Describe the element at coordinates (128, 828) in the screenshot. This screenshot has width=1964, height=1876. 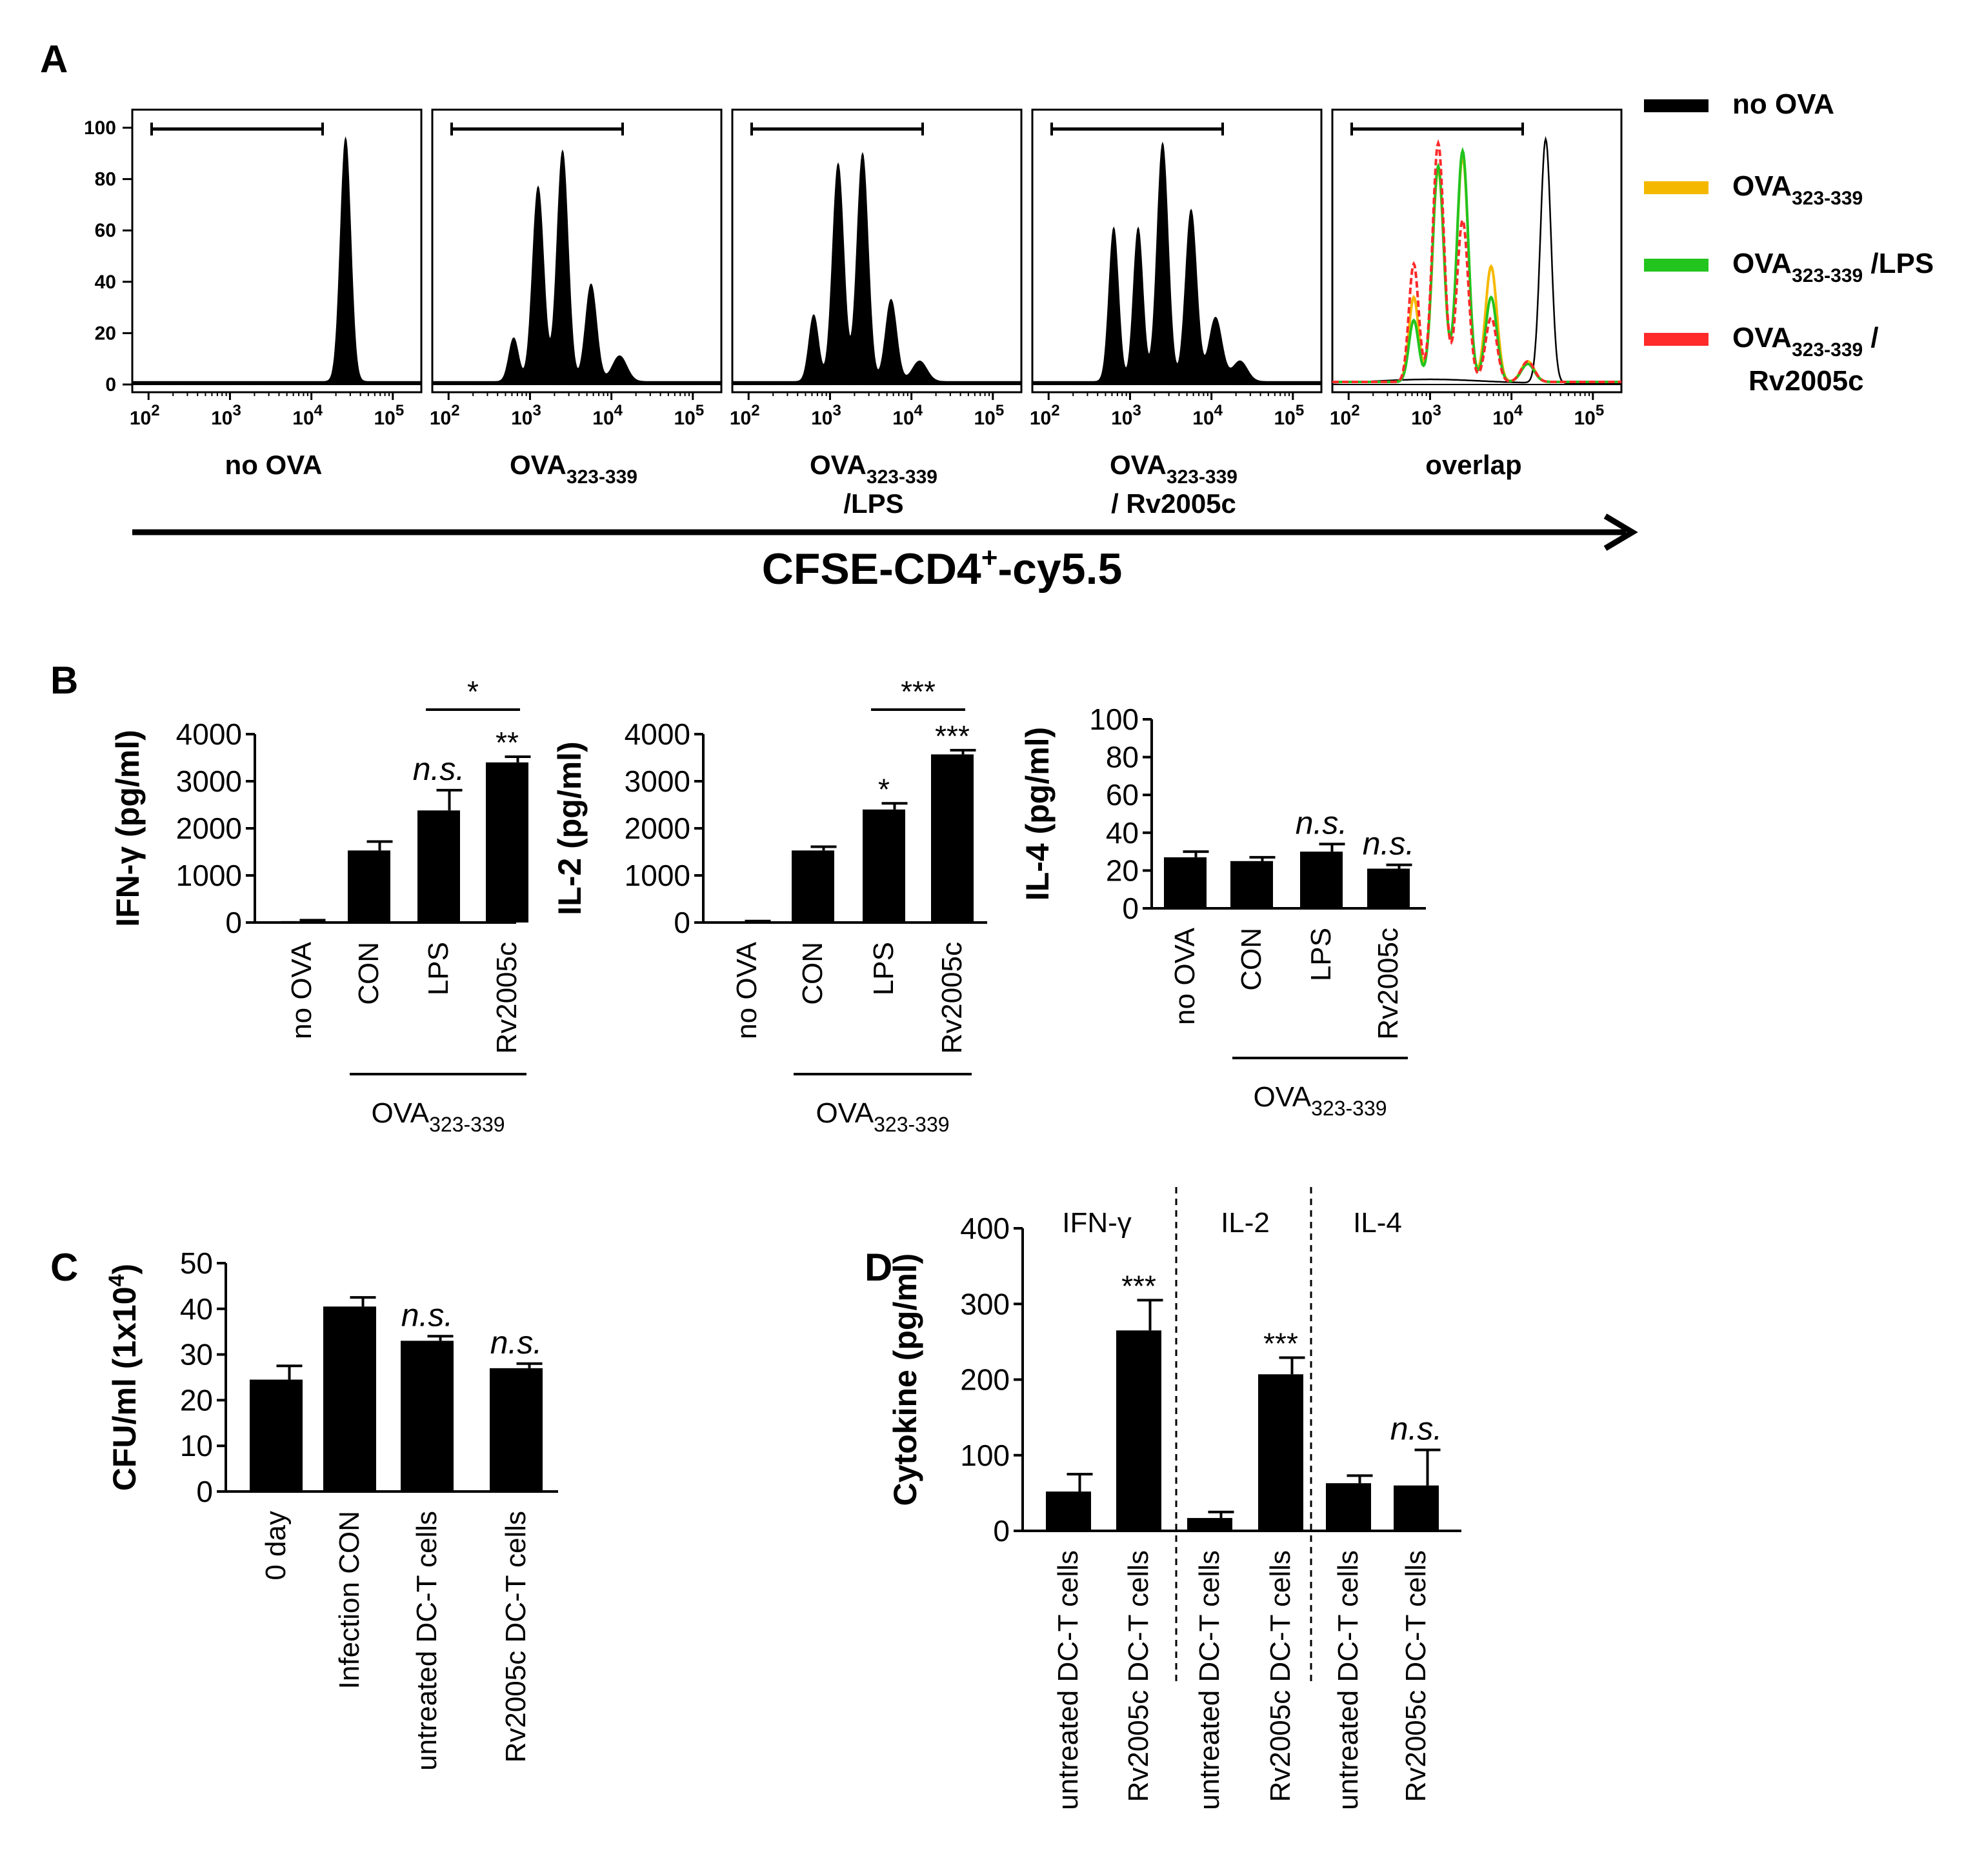
I see `y-axis-label: IFN-γ (pg/ml)` at that location.